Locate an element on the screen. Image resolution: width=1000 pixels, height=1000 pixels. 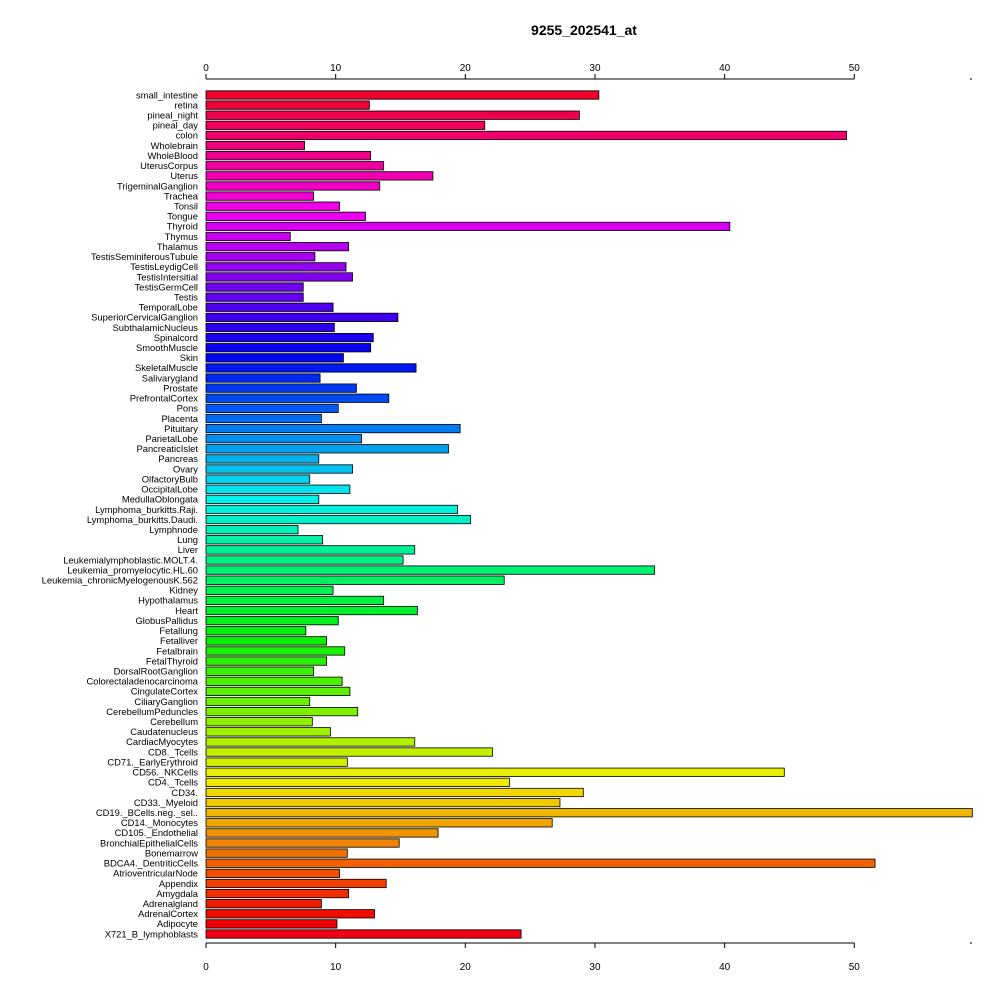
category-label: AdrenalCortex is located at coordinates (168, 913).